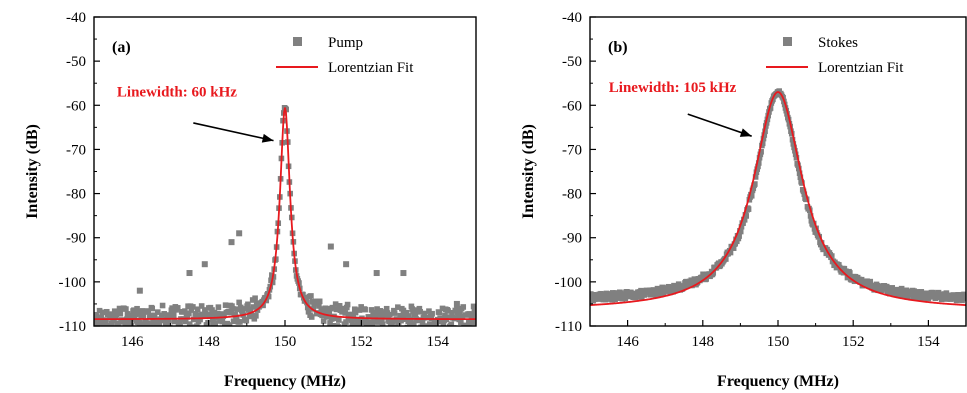  What do you see at coordinates (703, 342) in the screenshot?
I see `x-tick-label: 148` at bounding box center [703, 342].